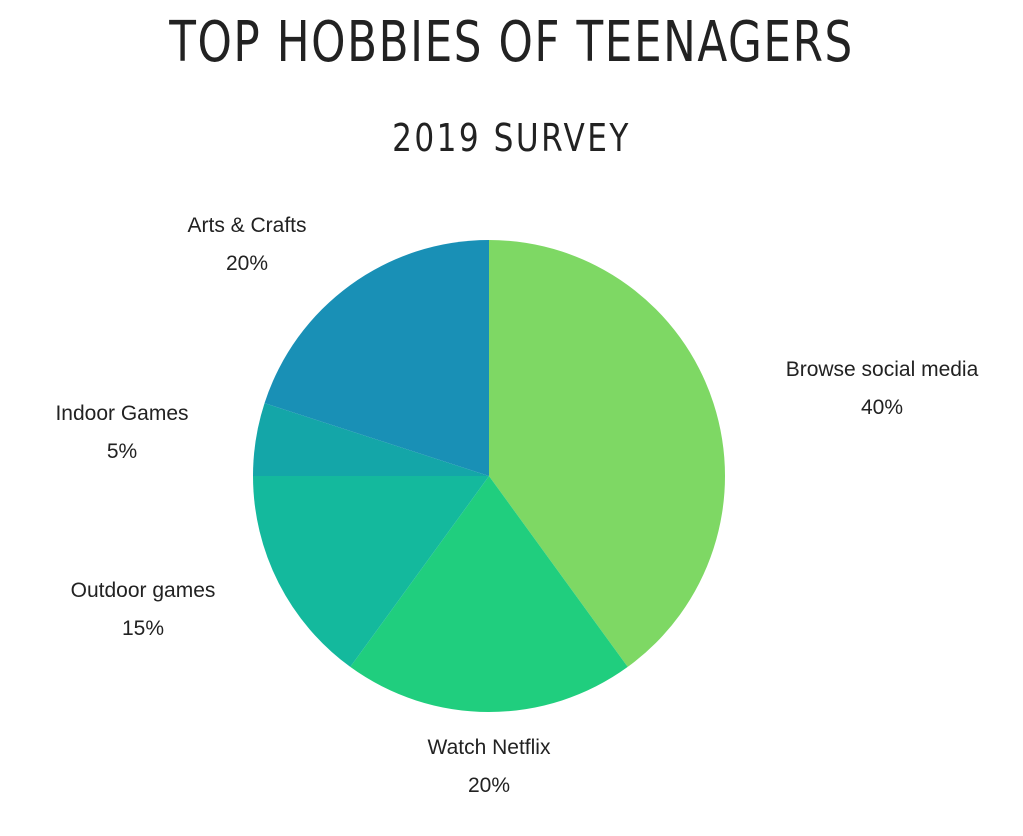  I want to click on slice-label: Browse social media, so click(882, 369).